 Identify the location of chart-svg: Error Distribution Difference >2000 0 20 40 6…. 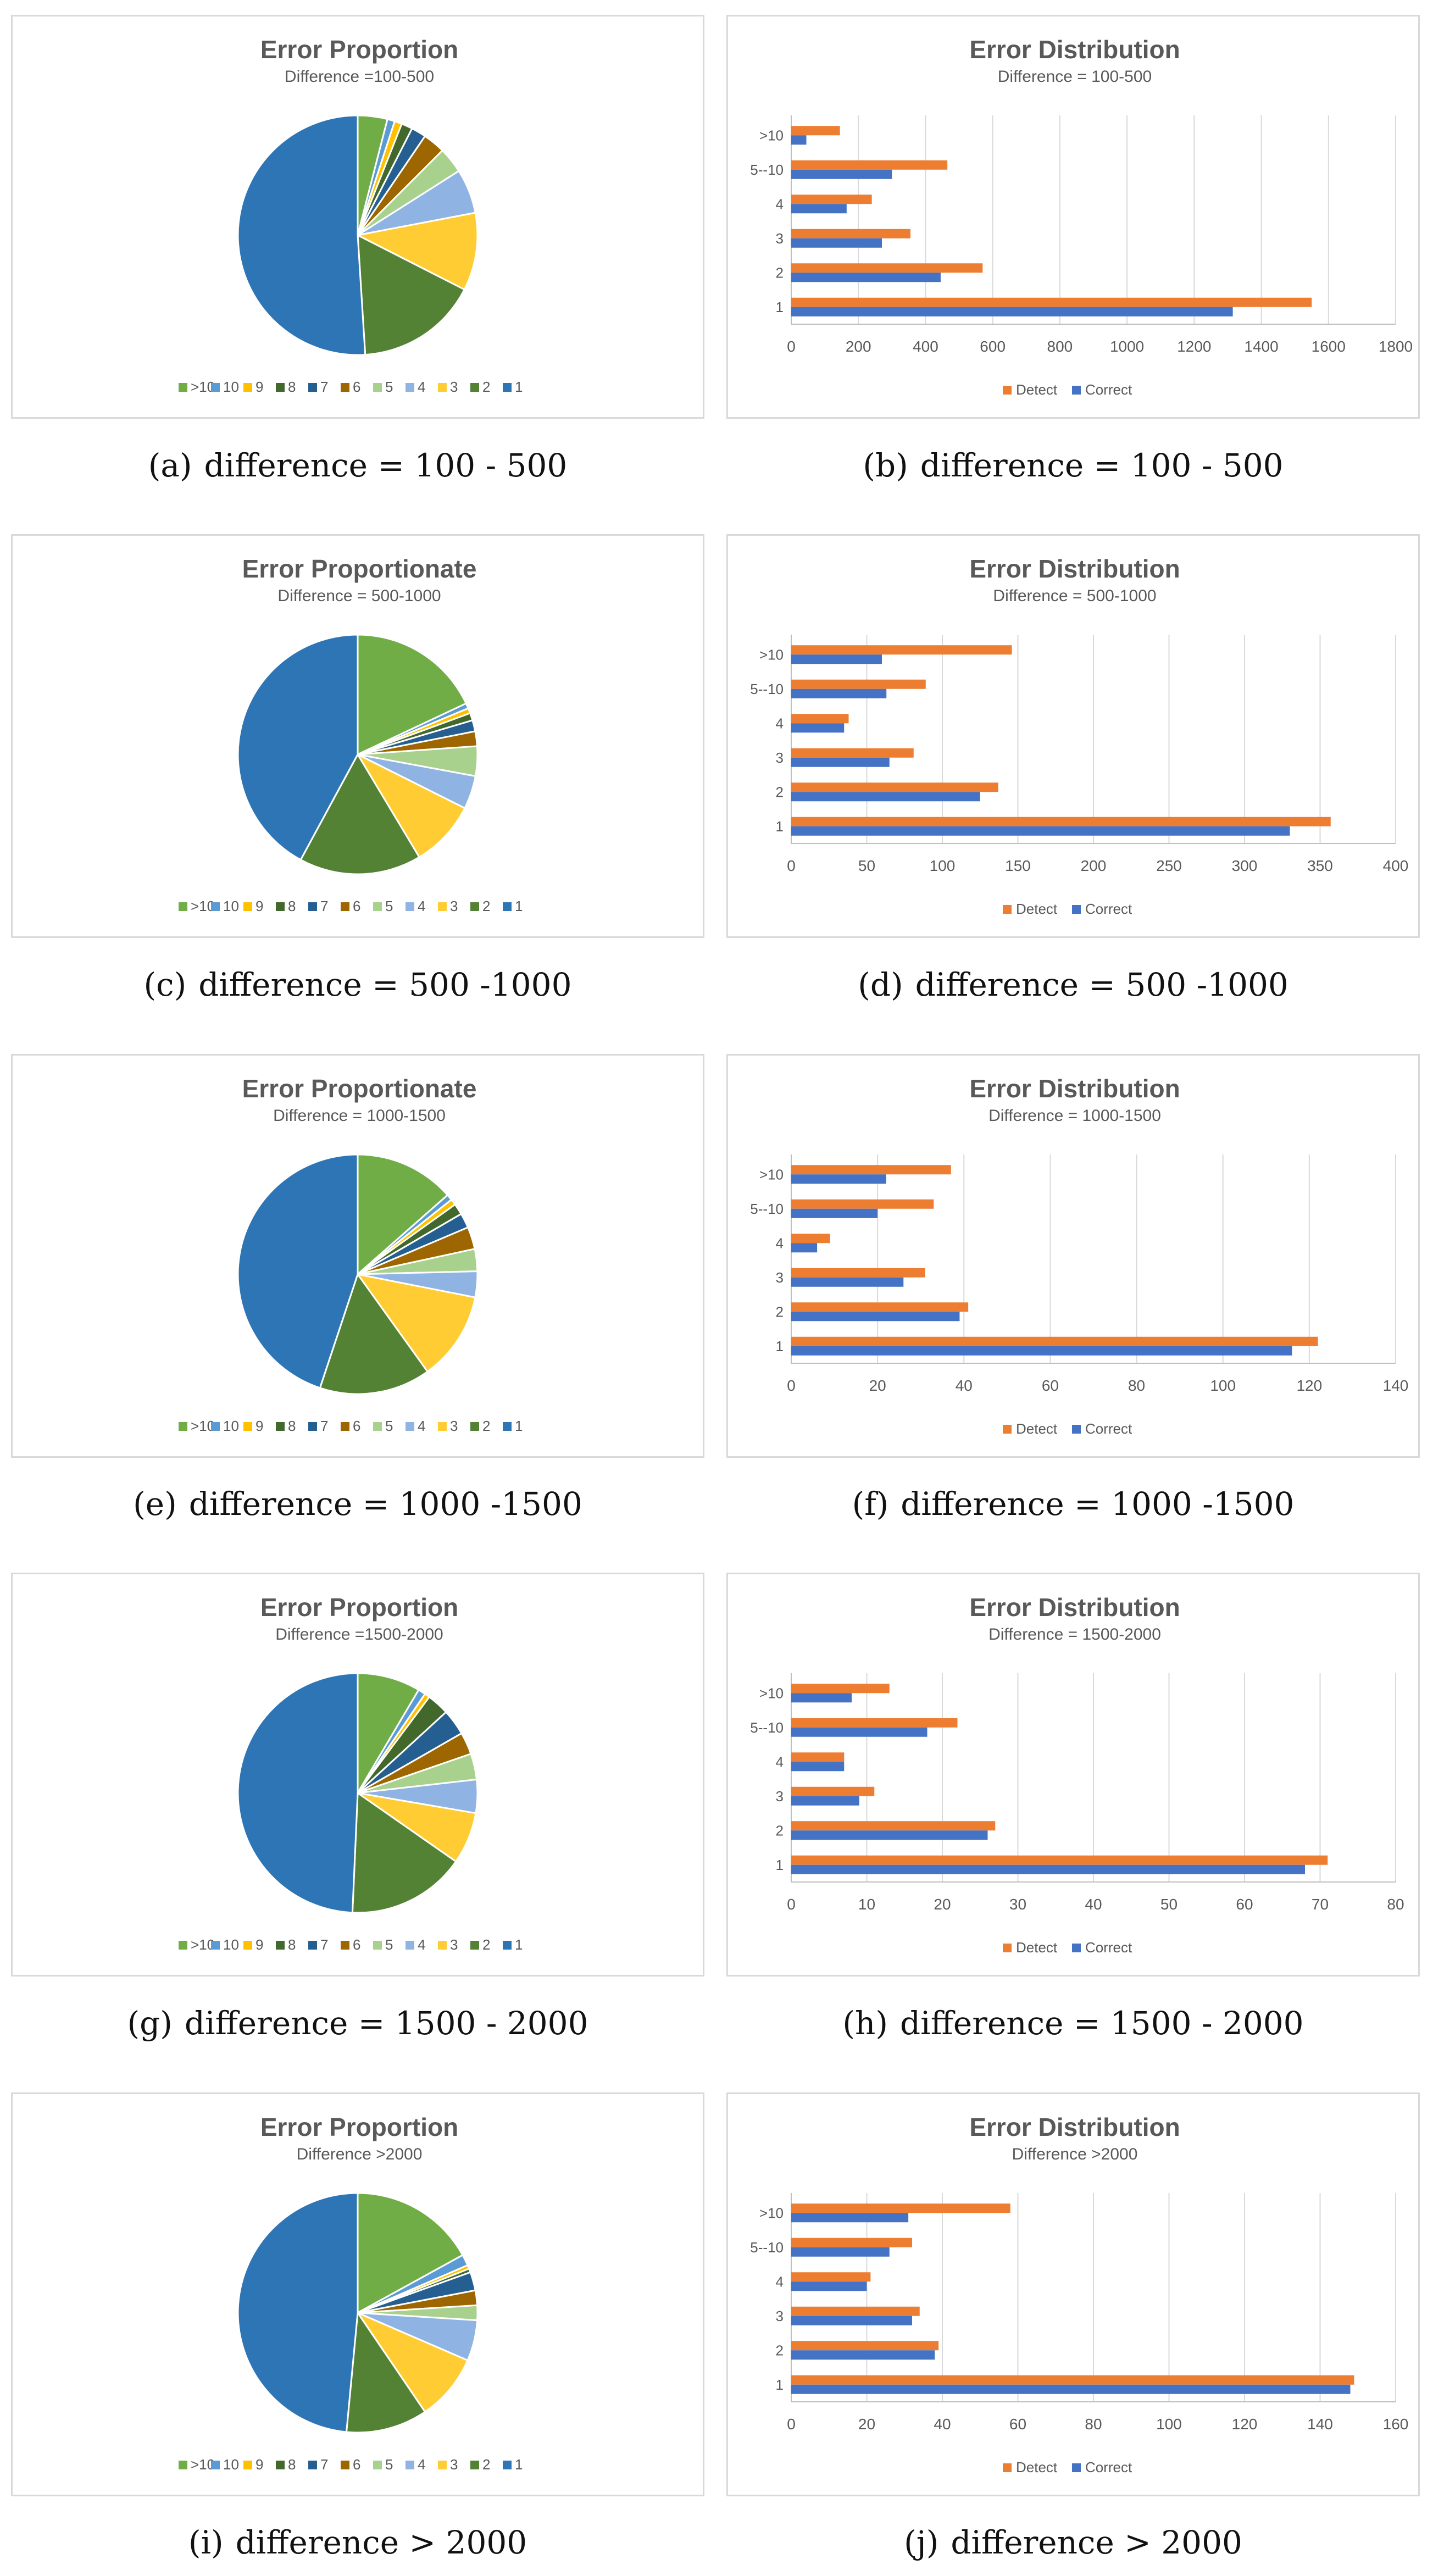
(1079, 2294).